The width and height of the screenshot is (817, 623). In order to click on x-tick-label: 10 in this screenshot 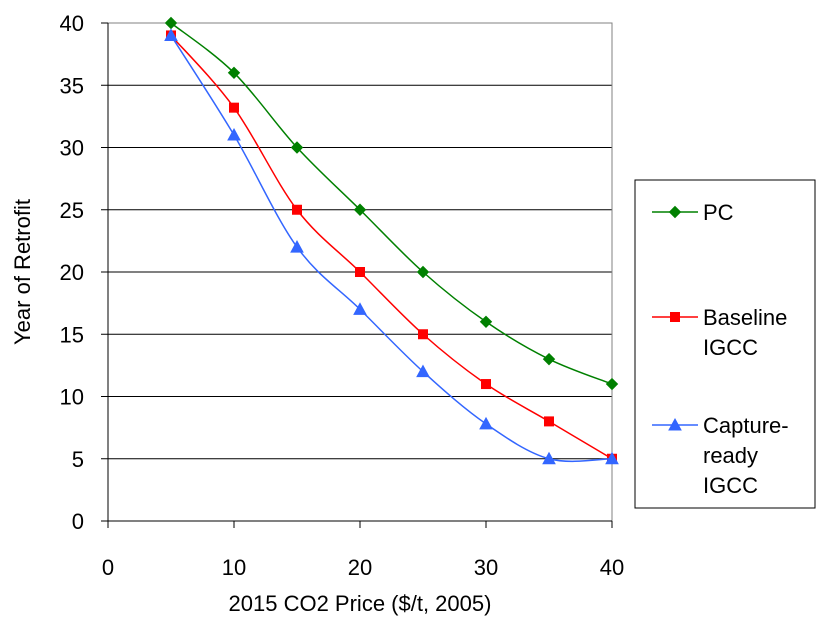, I will do `click(234, 567)`.